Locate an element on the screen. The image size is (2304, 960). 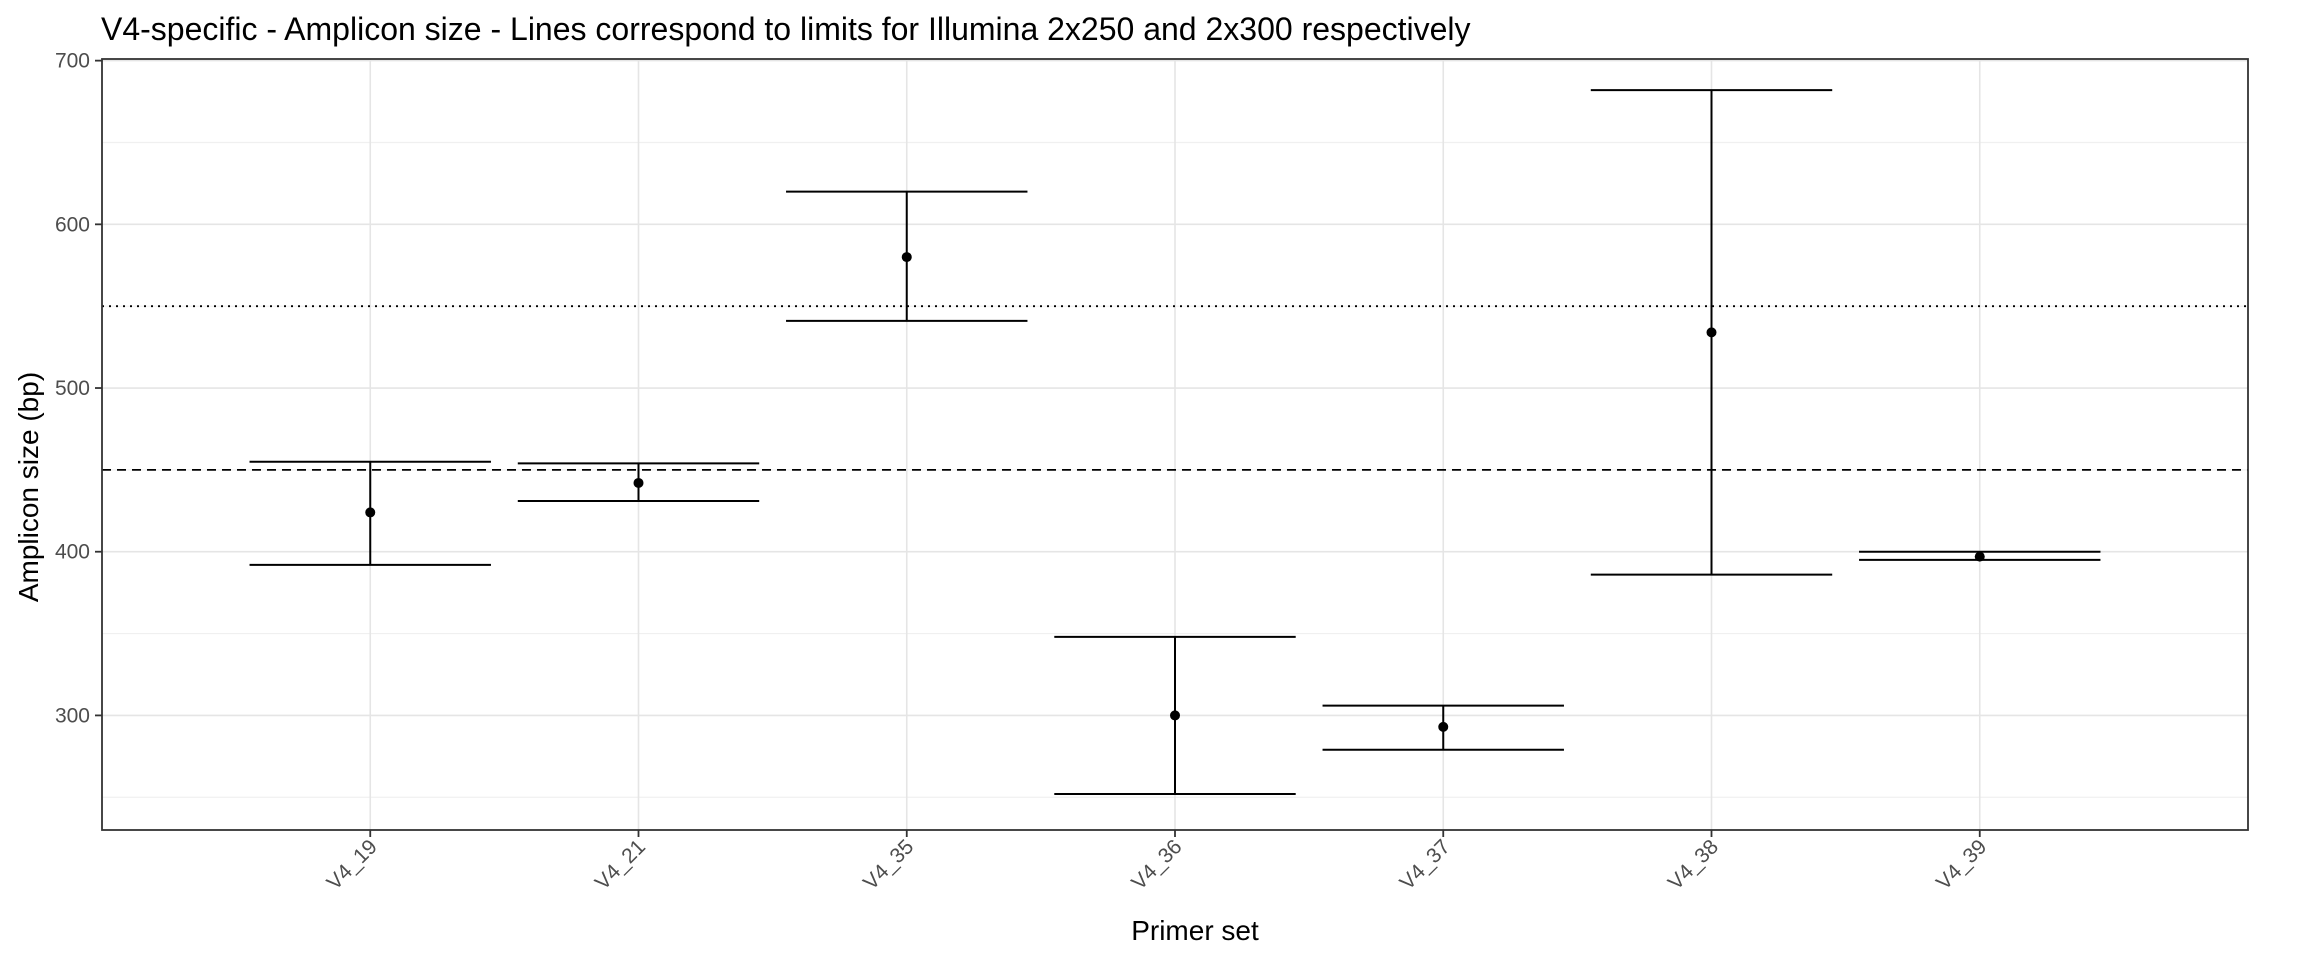
x-tick-label: V4_37 is located at coordinates (1425, 864).